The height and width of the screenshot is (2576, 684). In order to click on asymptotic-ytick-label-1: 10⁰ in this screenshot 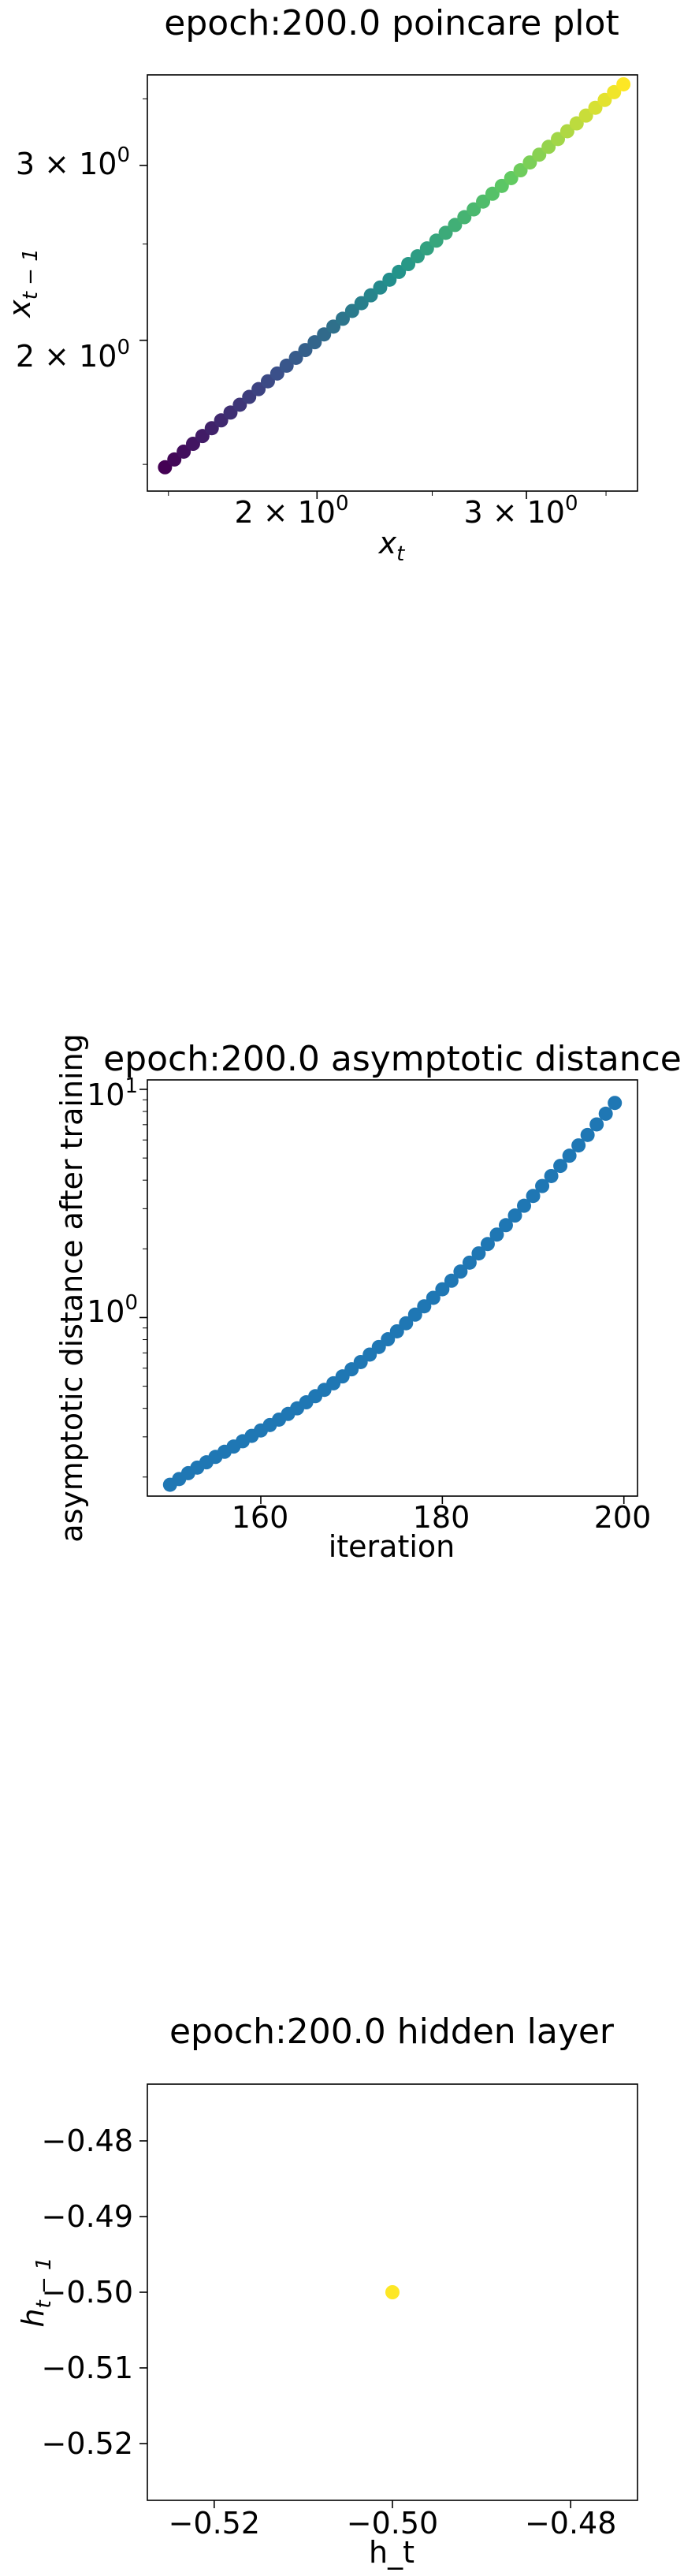, I will do `click(113, 1310)`.